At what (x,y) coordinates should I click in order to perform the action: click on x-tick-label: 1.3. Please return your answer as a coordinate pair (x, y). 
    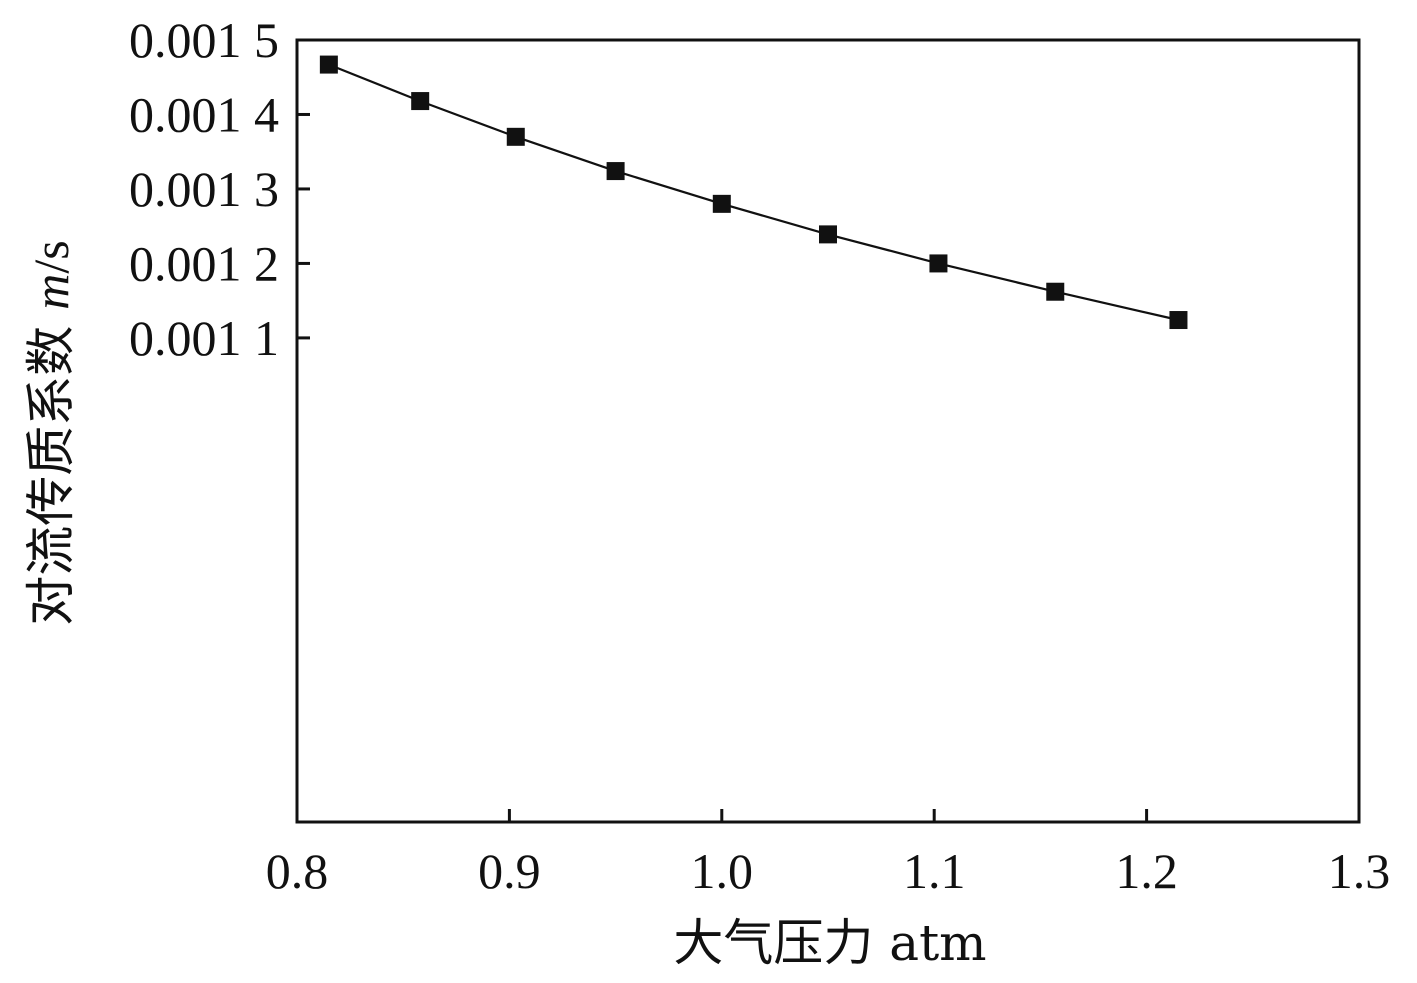
    Looking at the image, I should click on (1359, 871).